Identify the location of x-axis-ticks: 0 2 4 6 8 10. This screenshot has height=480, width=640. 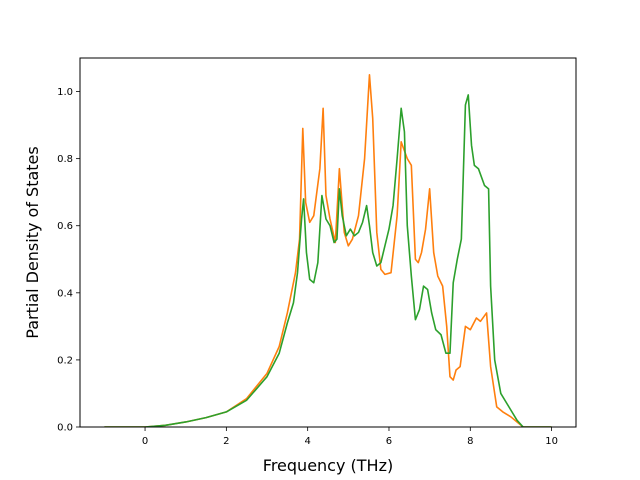
(350, 437).